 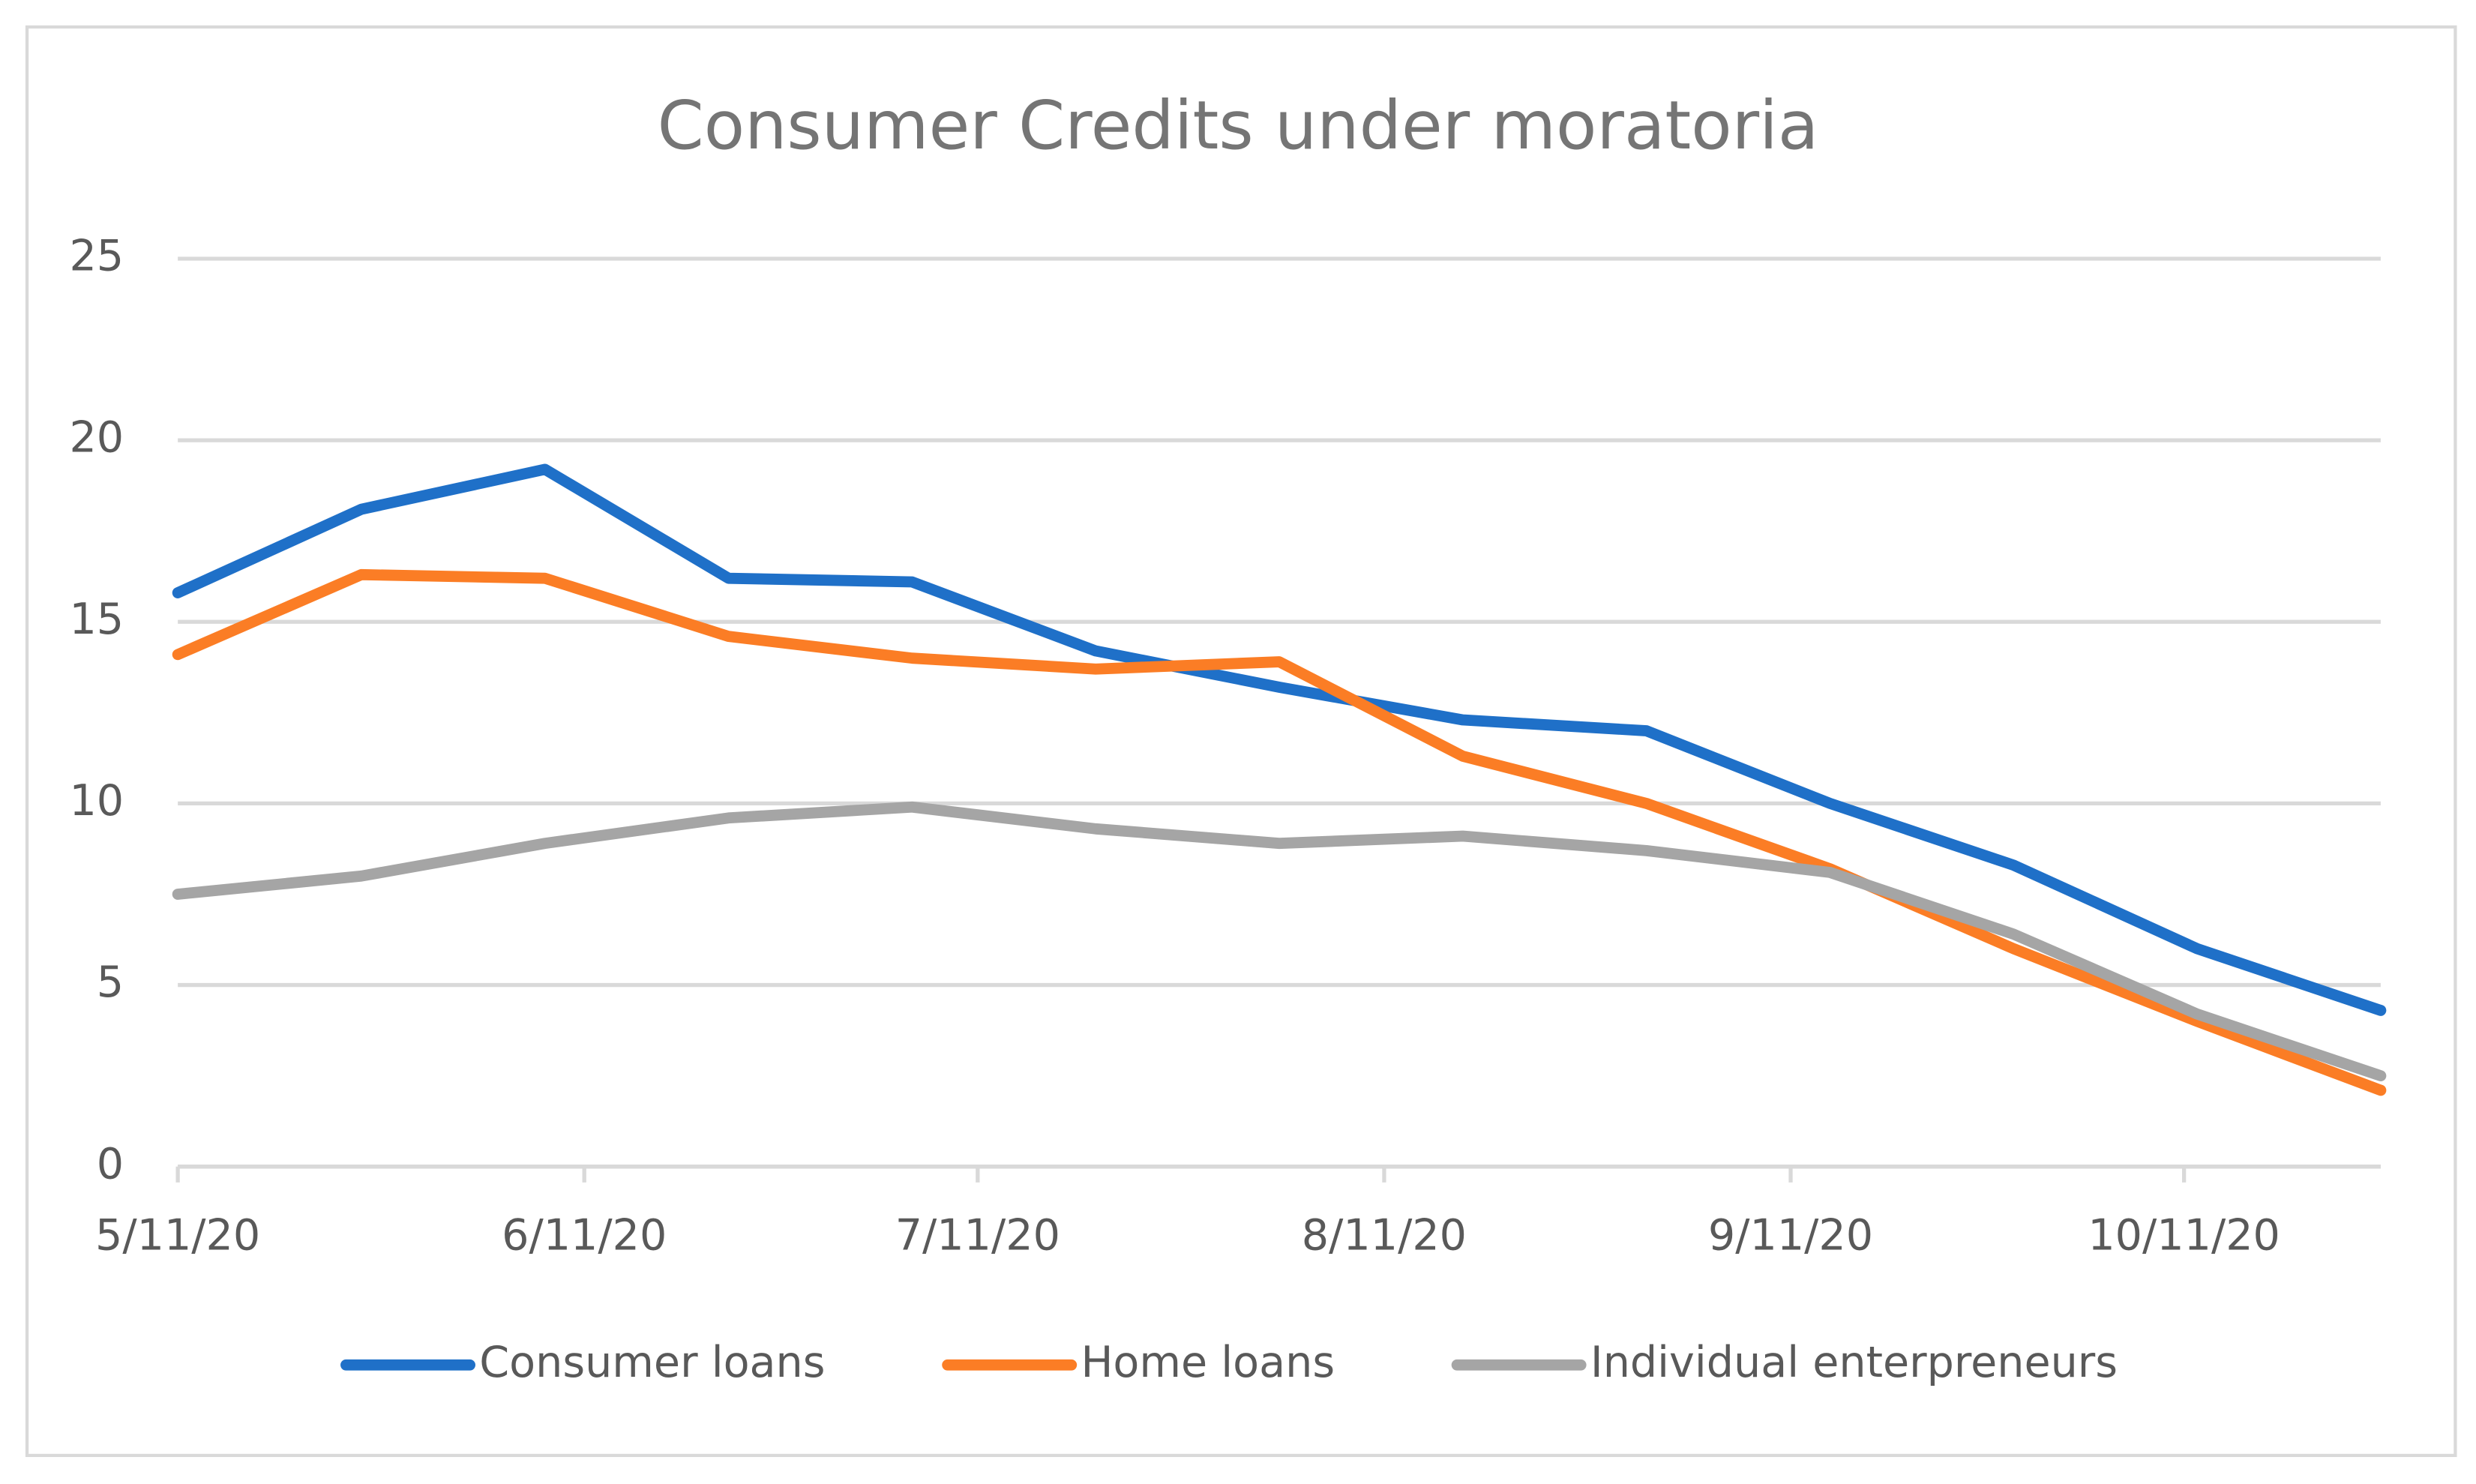 I want to click on y-tick-label: 5, so click(x=110, y=982).